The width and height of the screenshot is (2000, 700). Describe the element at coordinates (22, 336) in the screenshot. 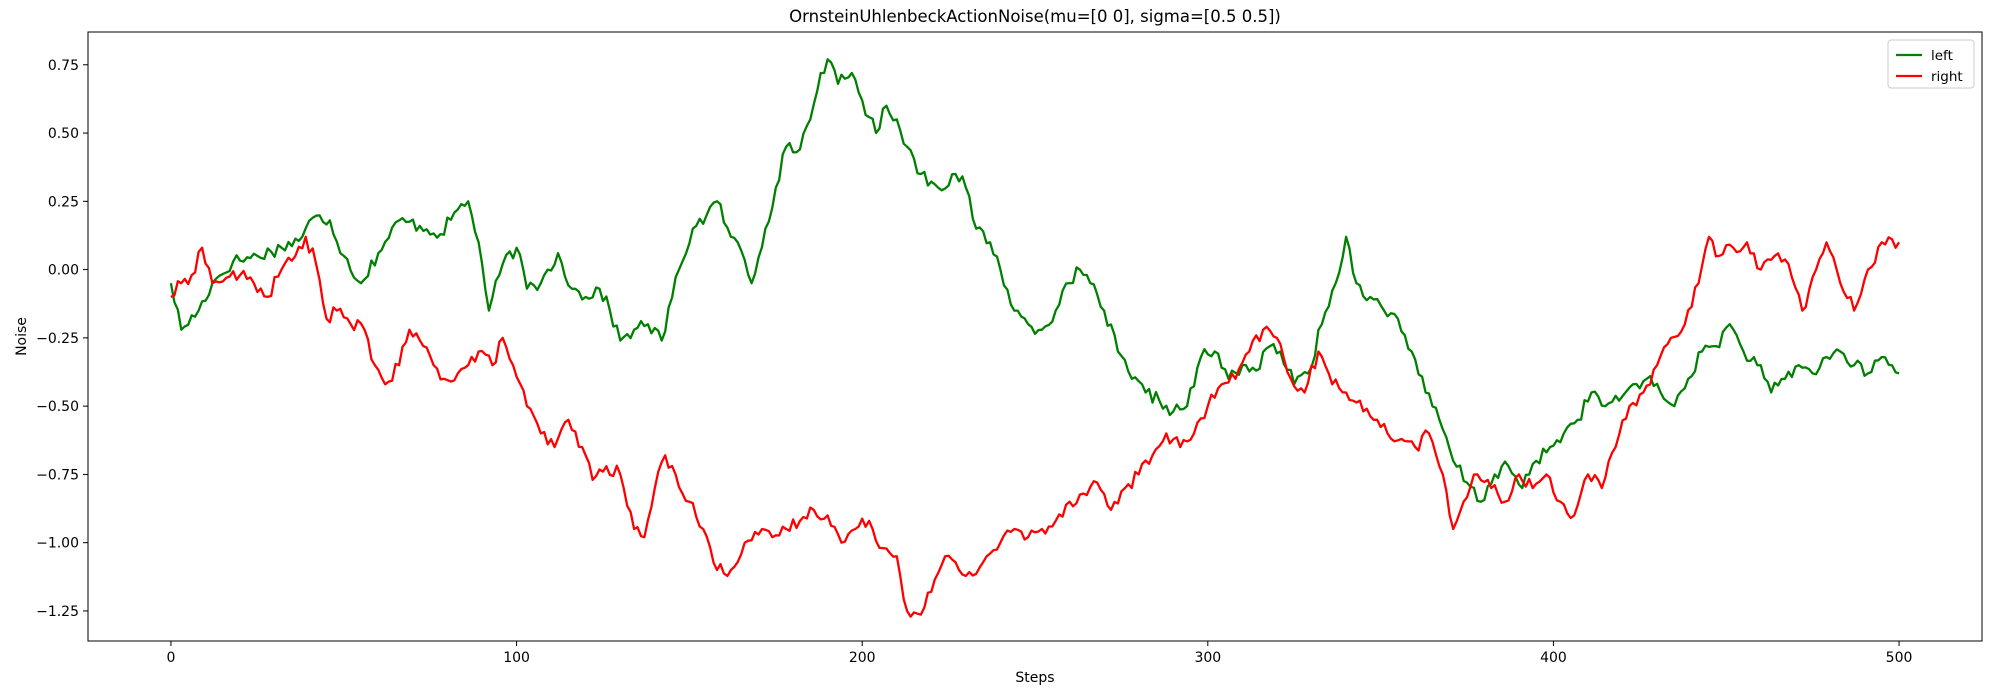

I see `y-axis-title: Noise` at that location.